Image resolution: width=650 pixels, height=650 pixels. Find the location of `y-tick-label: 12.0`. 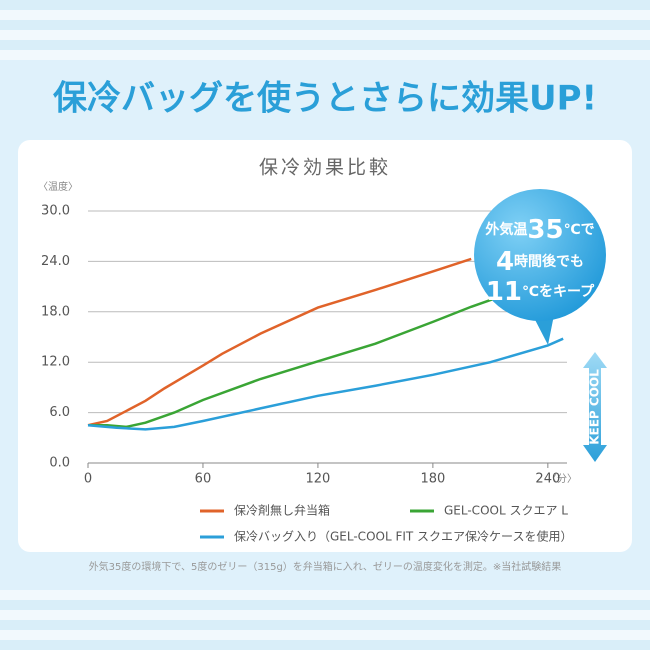

y-tick-label: 12.0 is located at coordinates (55, 362).